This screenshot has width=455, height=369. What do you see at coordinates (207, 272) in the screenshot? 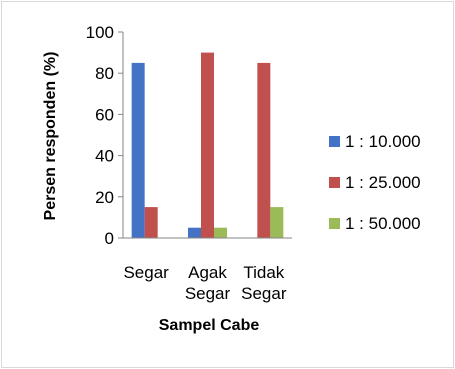
I see `x-category-label: Agak` at bounding box center [207, 272].